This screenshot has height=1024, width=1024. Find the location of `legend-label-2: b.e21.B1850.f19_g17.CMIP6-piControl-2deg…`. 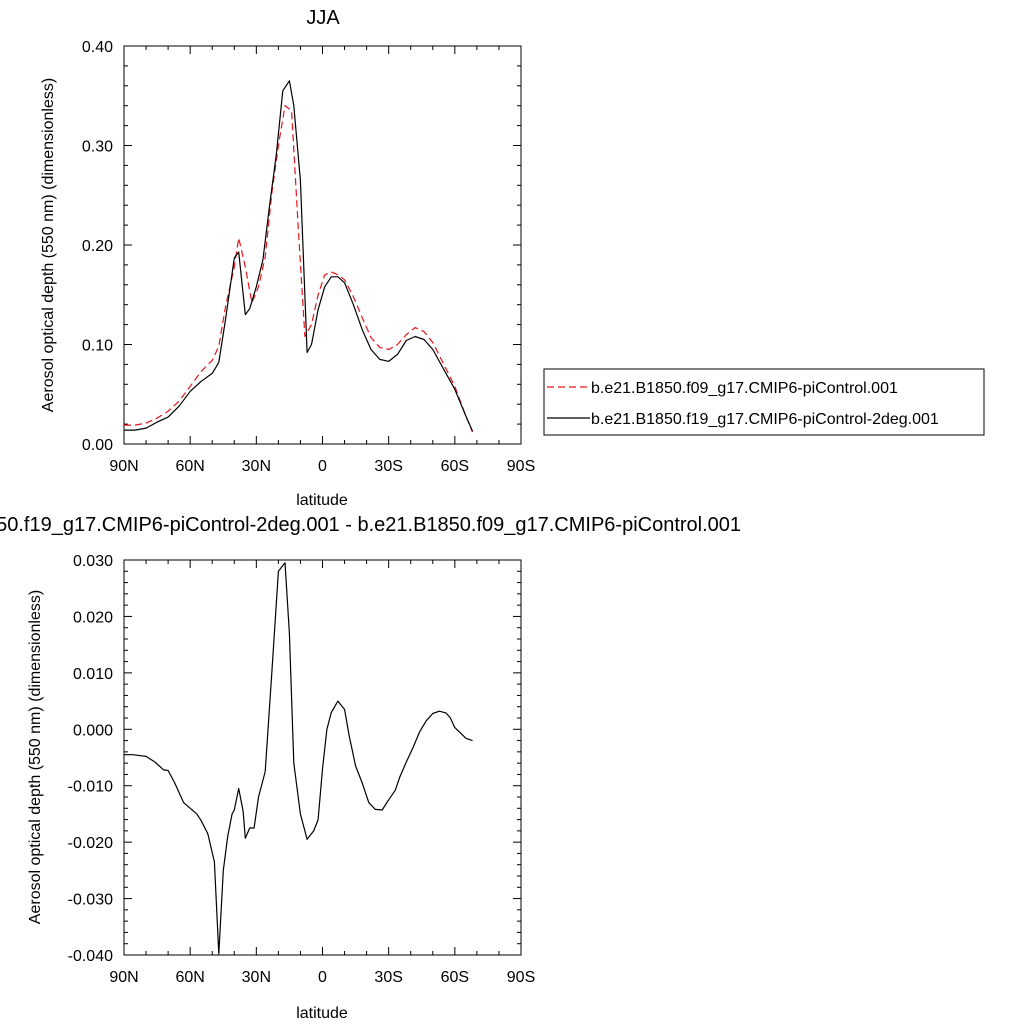

legend-label-2: b.e21.B1850.f19_g17.CMIP6-piControl-2deg… is located at coordinates (765, 419).